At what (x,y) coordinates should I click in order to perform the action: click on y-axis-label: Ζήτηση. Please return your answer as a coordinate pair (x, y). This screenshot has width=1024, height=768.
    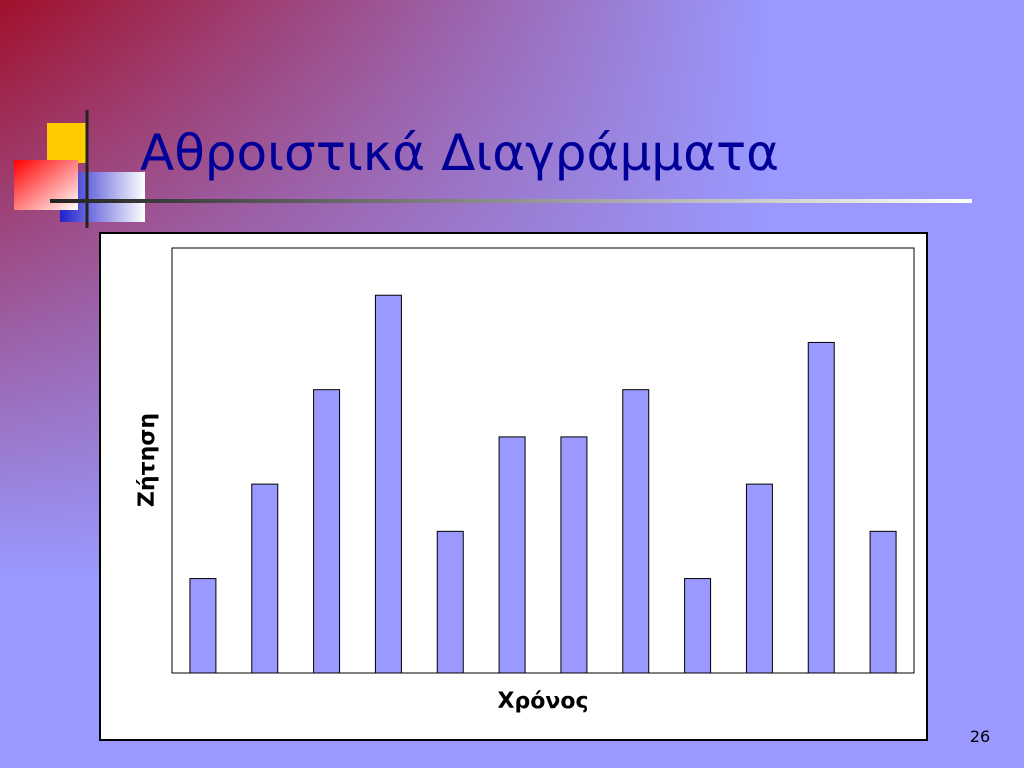
    Looking at the image, I should click on (147, 460).